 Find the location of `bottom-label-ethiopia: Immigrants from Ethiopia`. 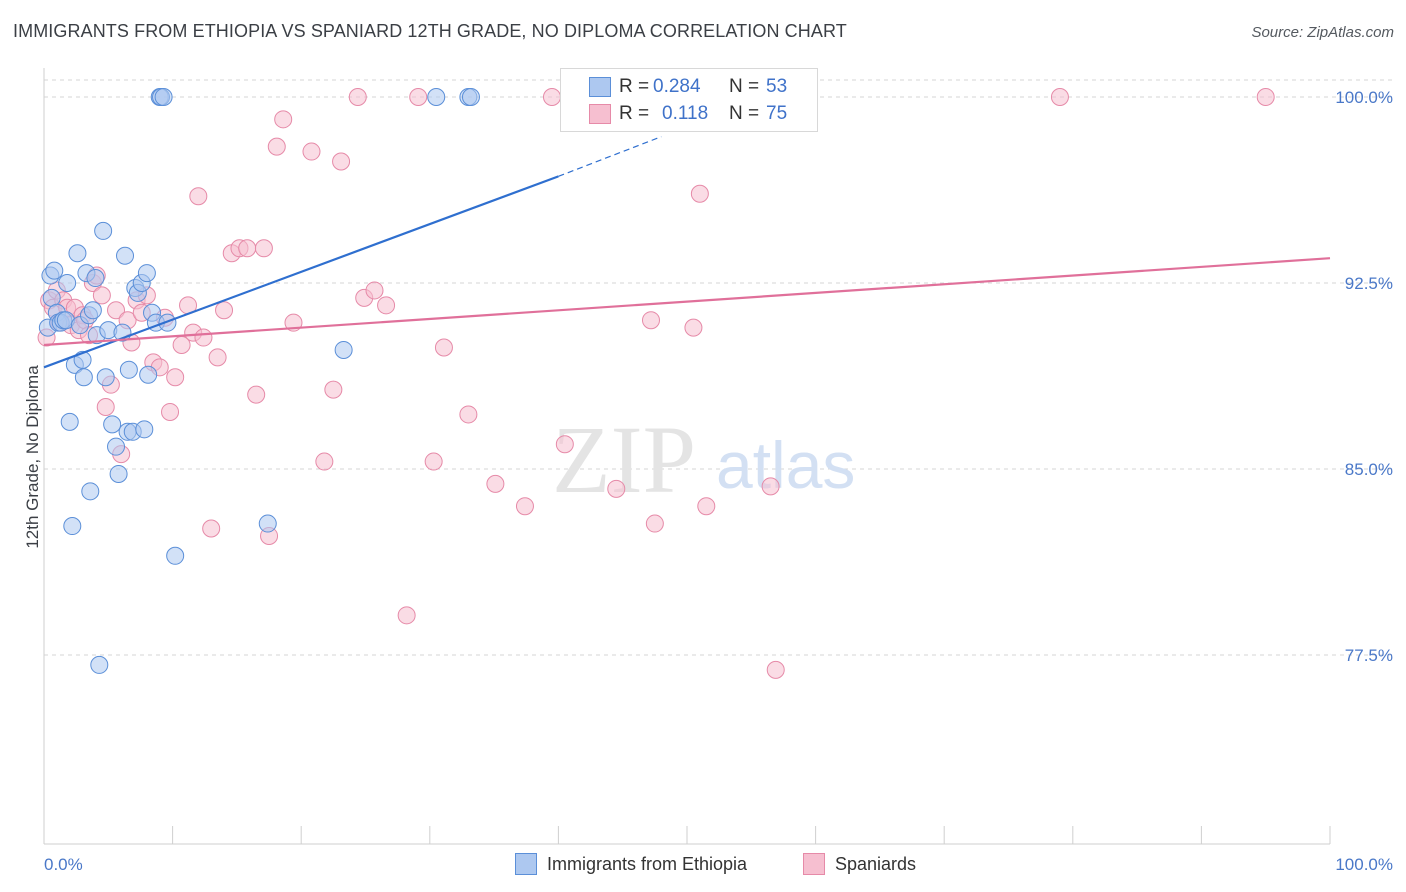

bottom-label-ethiopia: Immigrants from Ethiopia is located at coordinates (647, 863).